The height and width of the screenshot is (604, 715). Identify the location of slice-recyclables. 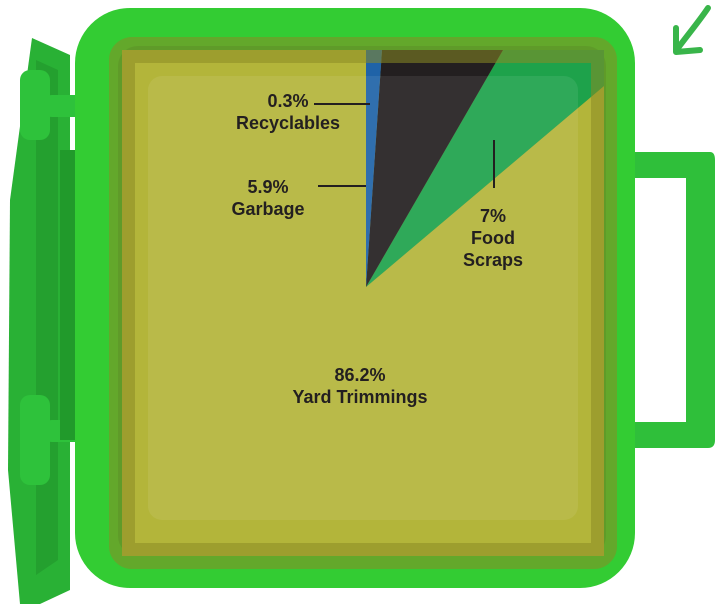
(374, 168).